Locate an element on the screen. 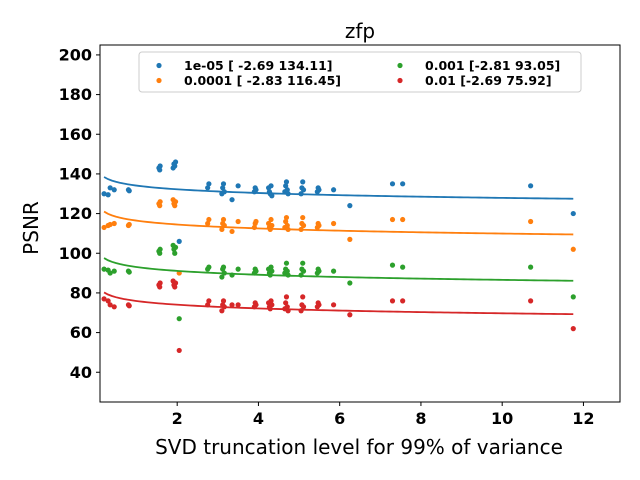  y-tick-label-60: 60 is located at coordinates (81, 332).